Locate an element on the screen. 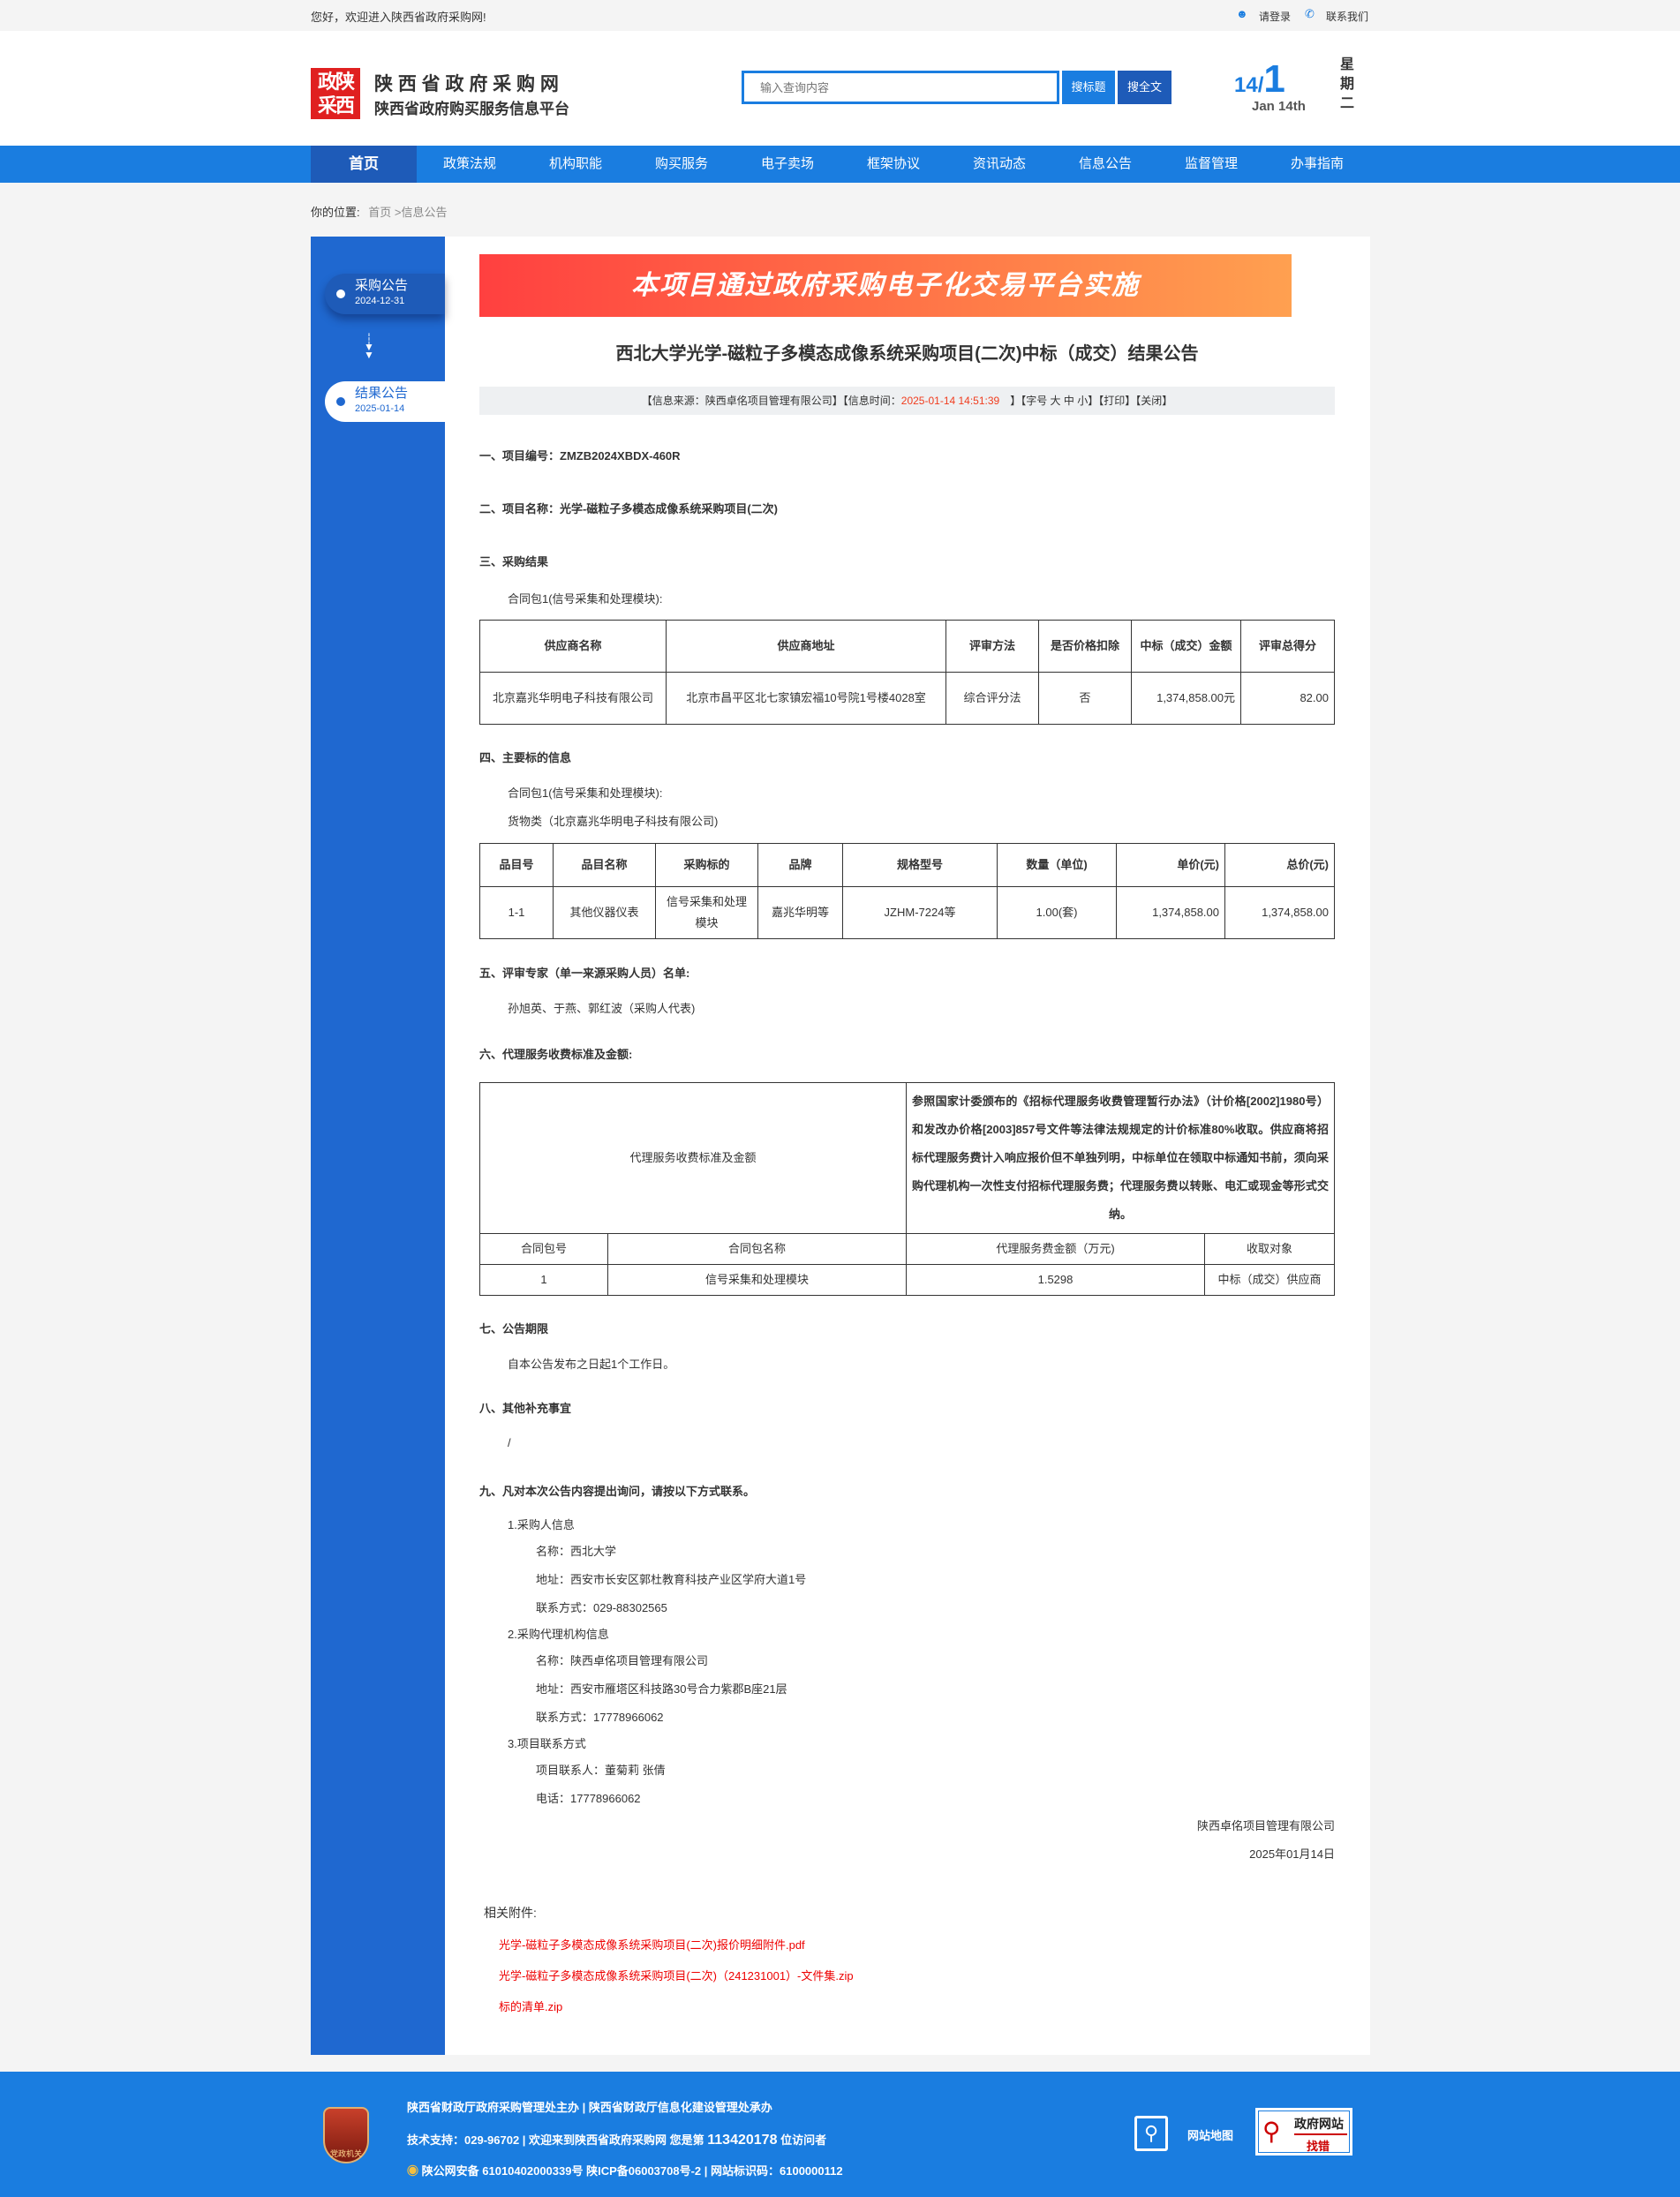  emblem-text: 党政机关 is located at coordinates (345, 2154).